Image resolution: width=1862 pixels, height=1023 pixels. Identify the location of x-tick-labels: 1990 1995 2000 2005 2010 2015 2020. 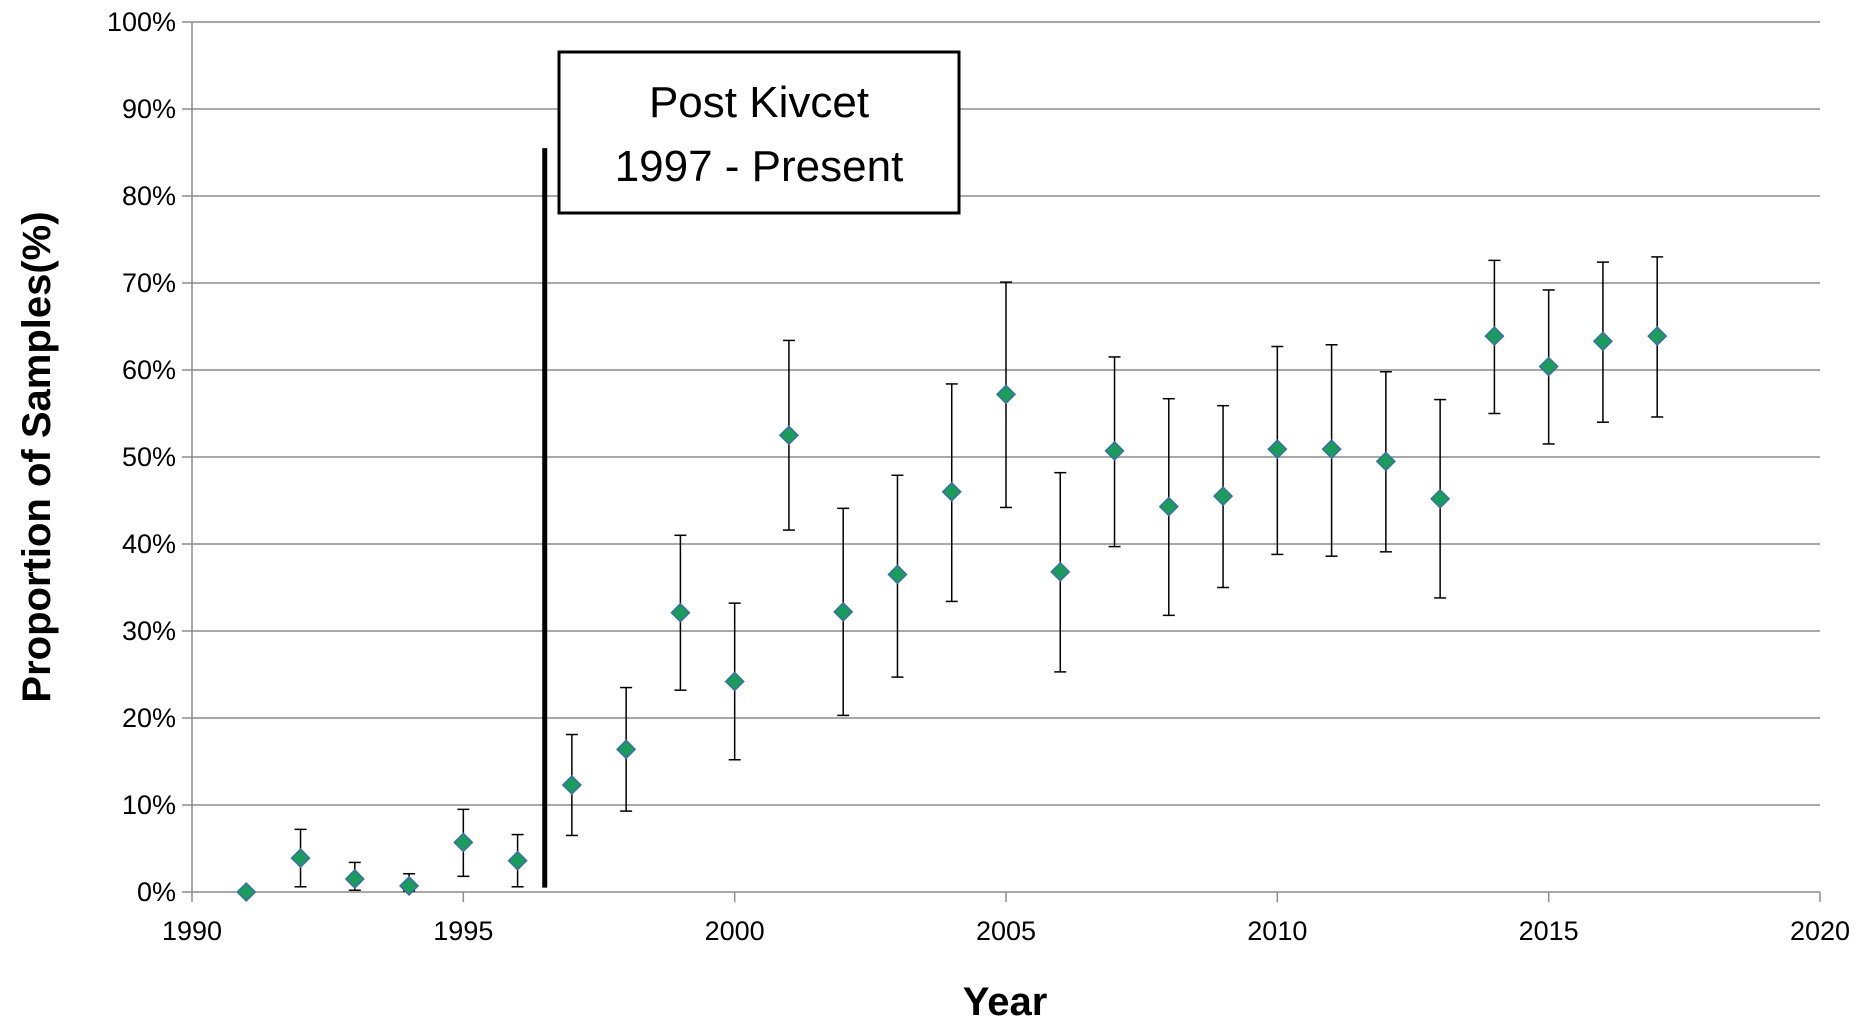
(1006, 931).